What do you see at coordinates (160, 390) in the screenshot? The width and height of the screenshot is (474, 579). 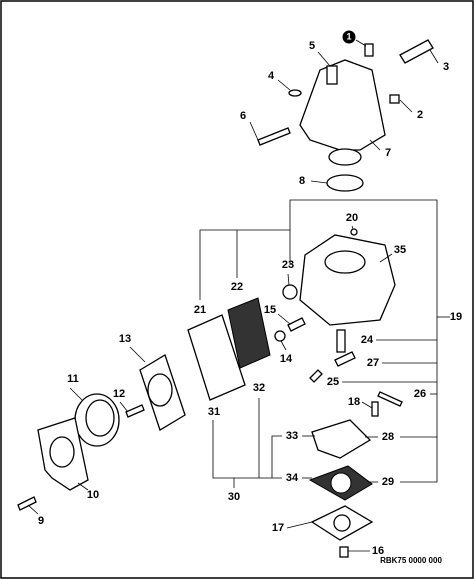 I see `part-cover-ring` at bounding box center [160, 390].